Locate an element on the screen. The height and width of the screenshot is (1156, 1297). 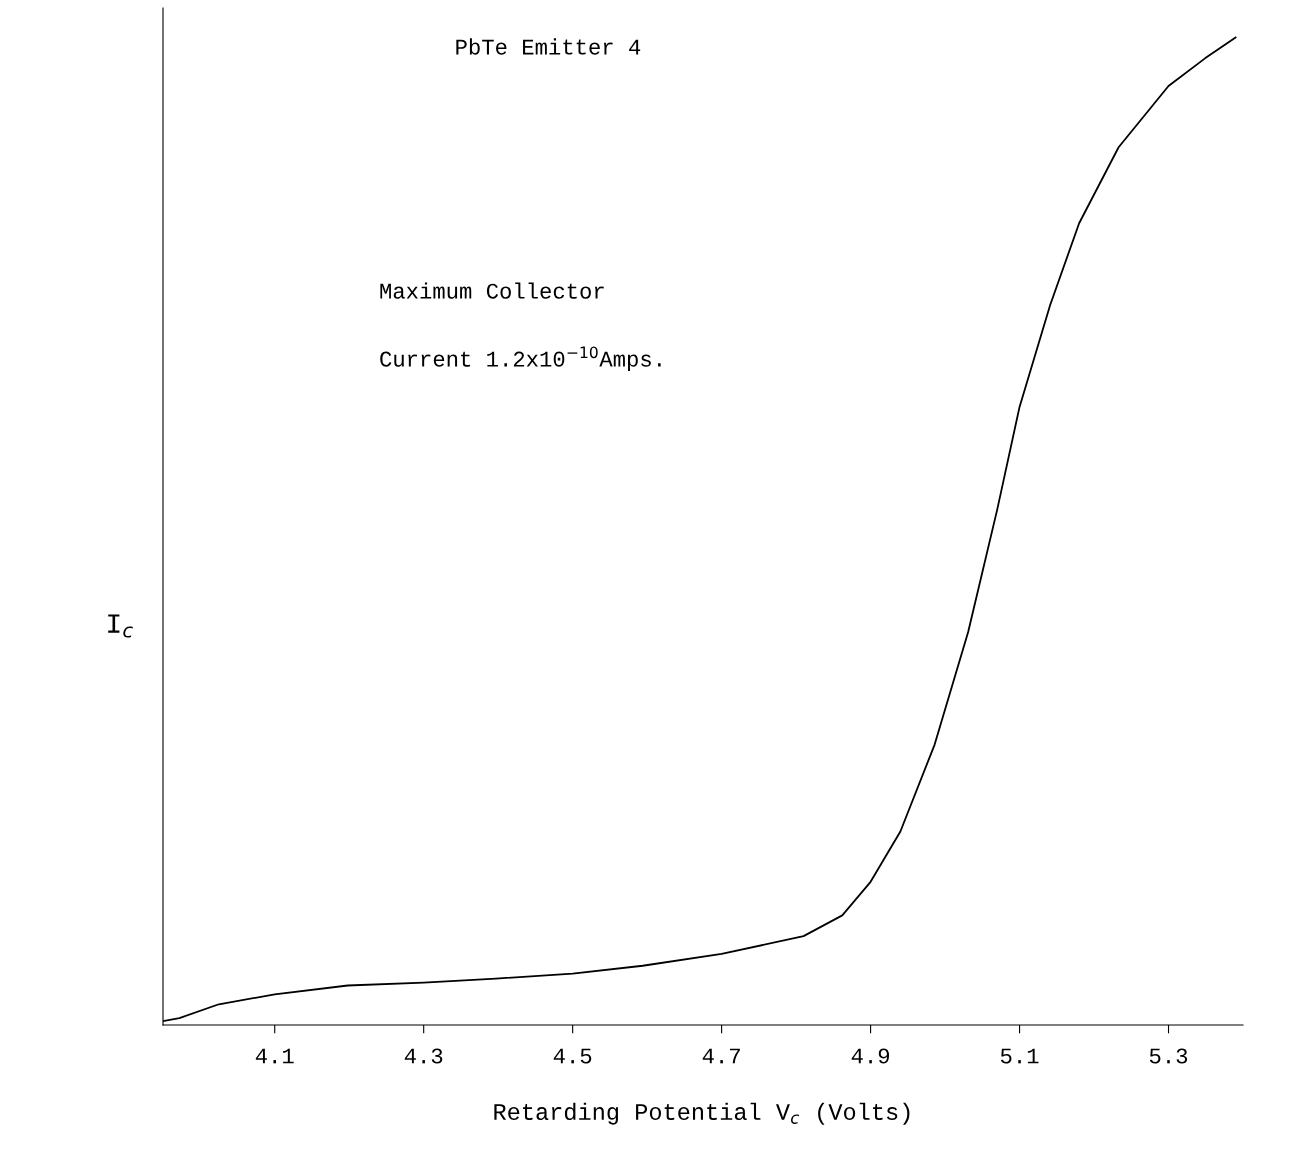
annotation: Maximum Collector is located at coordinates (492, 290).